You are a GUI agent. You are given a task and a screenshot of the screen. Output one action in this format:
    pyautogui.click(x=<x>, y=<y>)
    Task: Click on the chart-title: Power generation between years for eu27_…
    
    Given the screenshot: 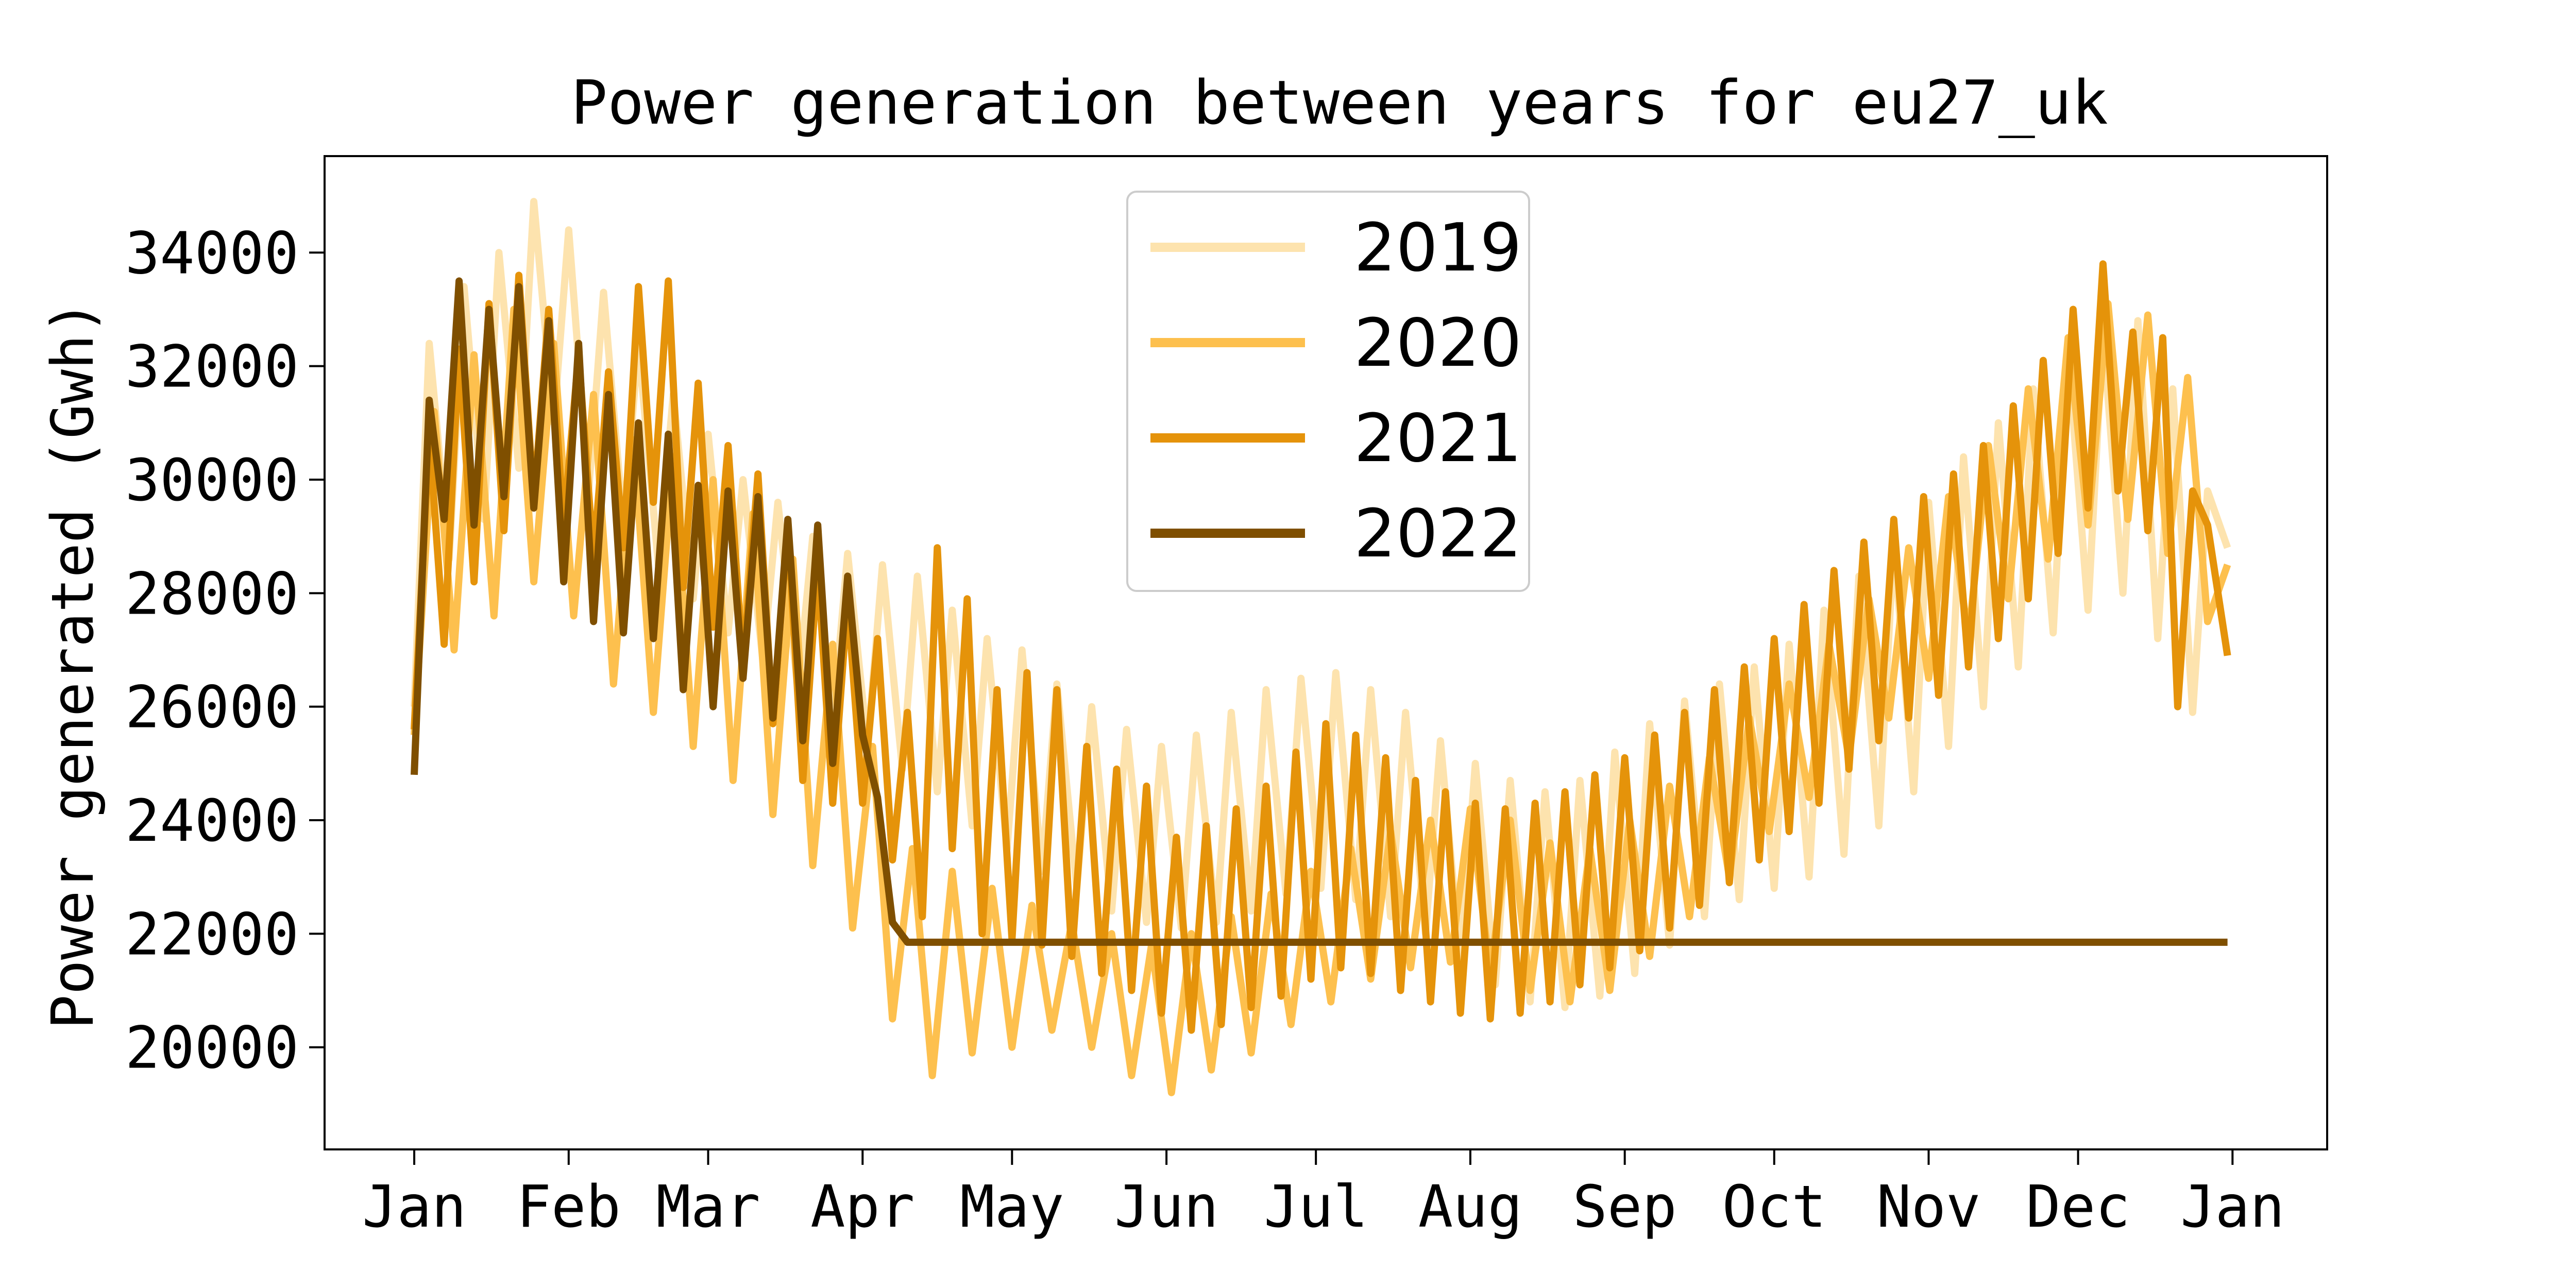 What is the action you would take?
    pyautogui.click(x=1339, y=102)
    